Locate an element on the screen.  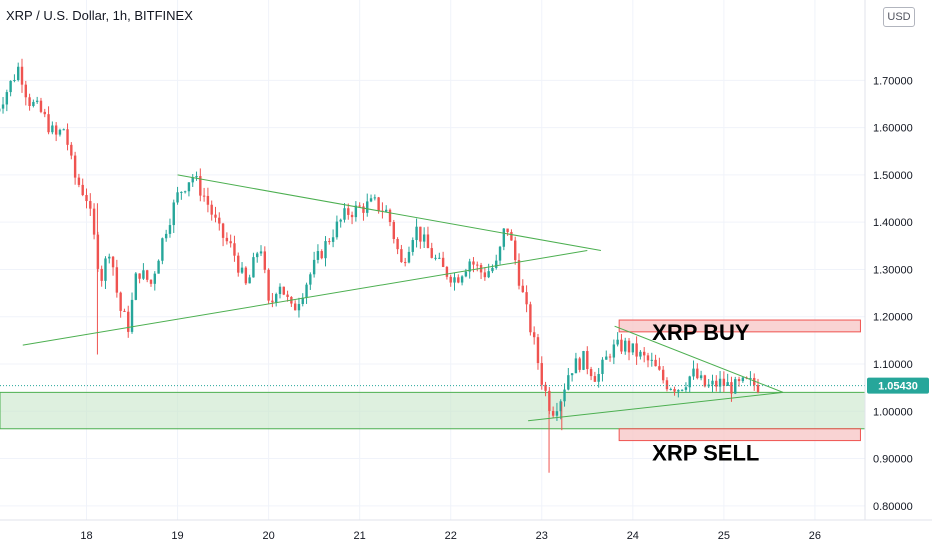
last-price-tag: 1.05430 is located at coordinates (898, 386).